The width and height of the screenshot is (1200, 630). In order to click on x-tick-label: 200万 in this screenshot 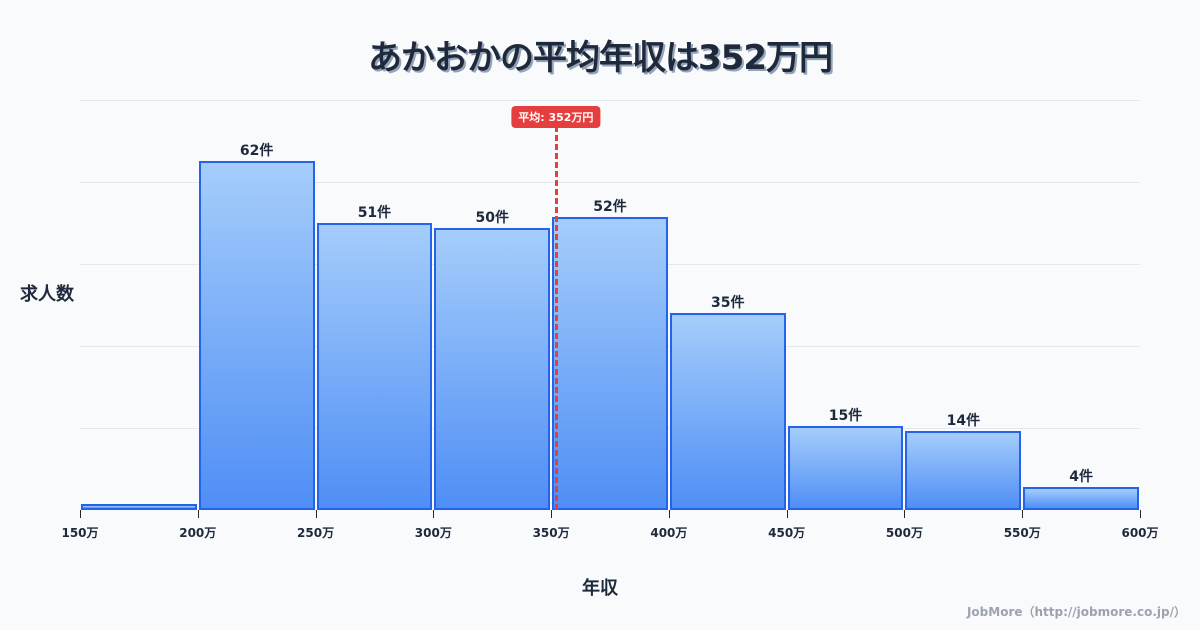, I will do `click(198, 533)`.